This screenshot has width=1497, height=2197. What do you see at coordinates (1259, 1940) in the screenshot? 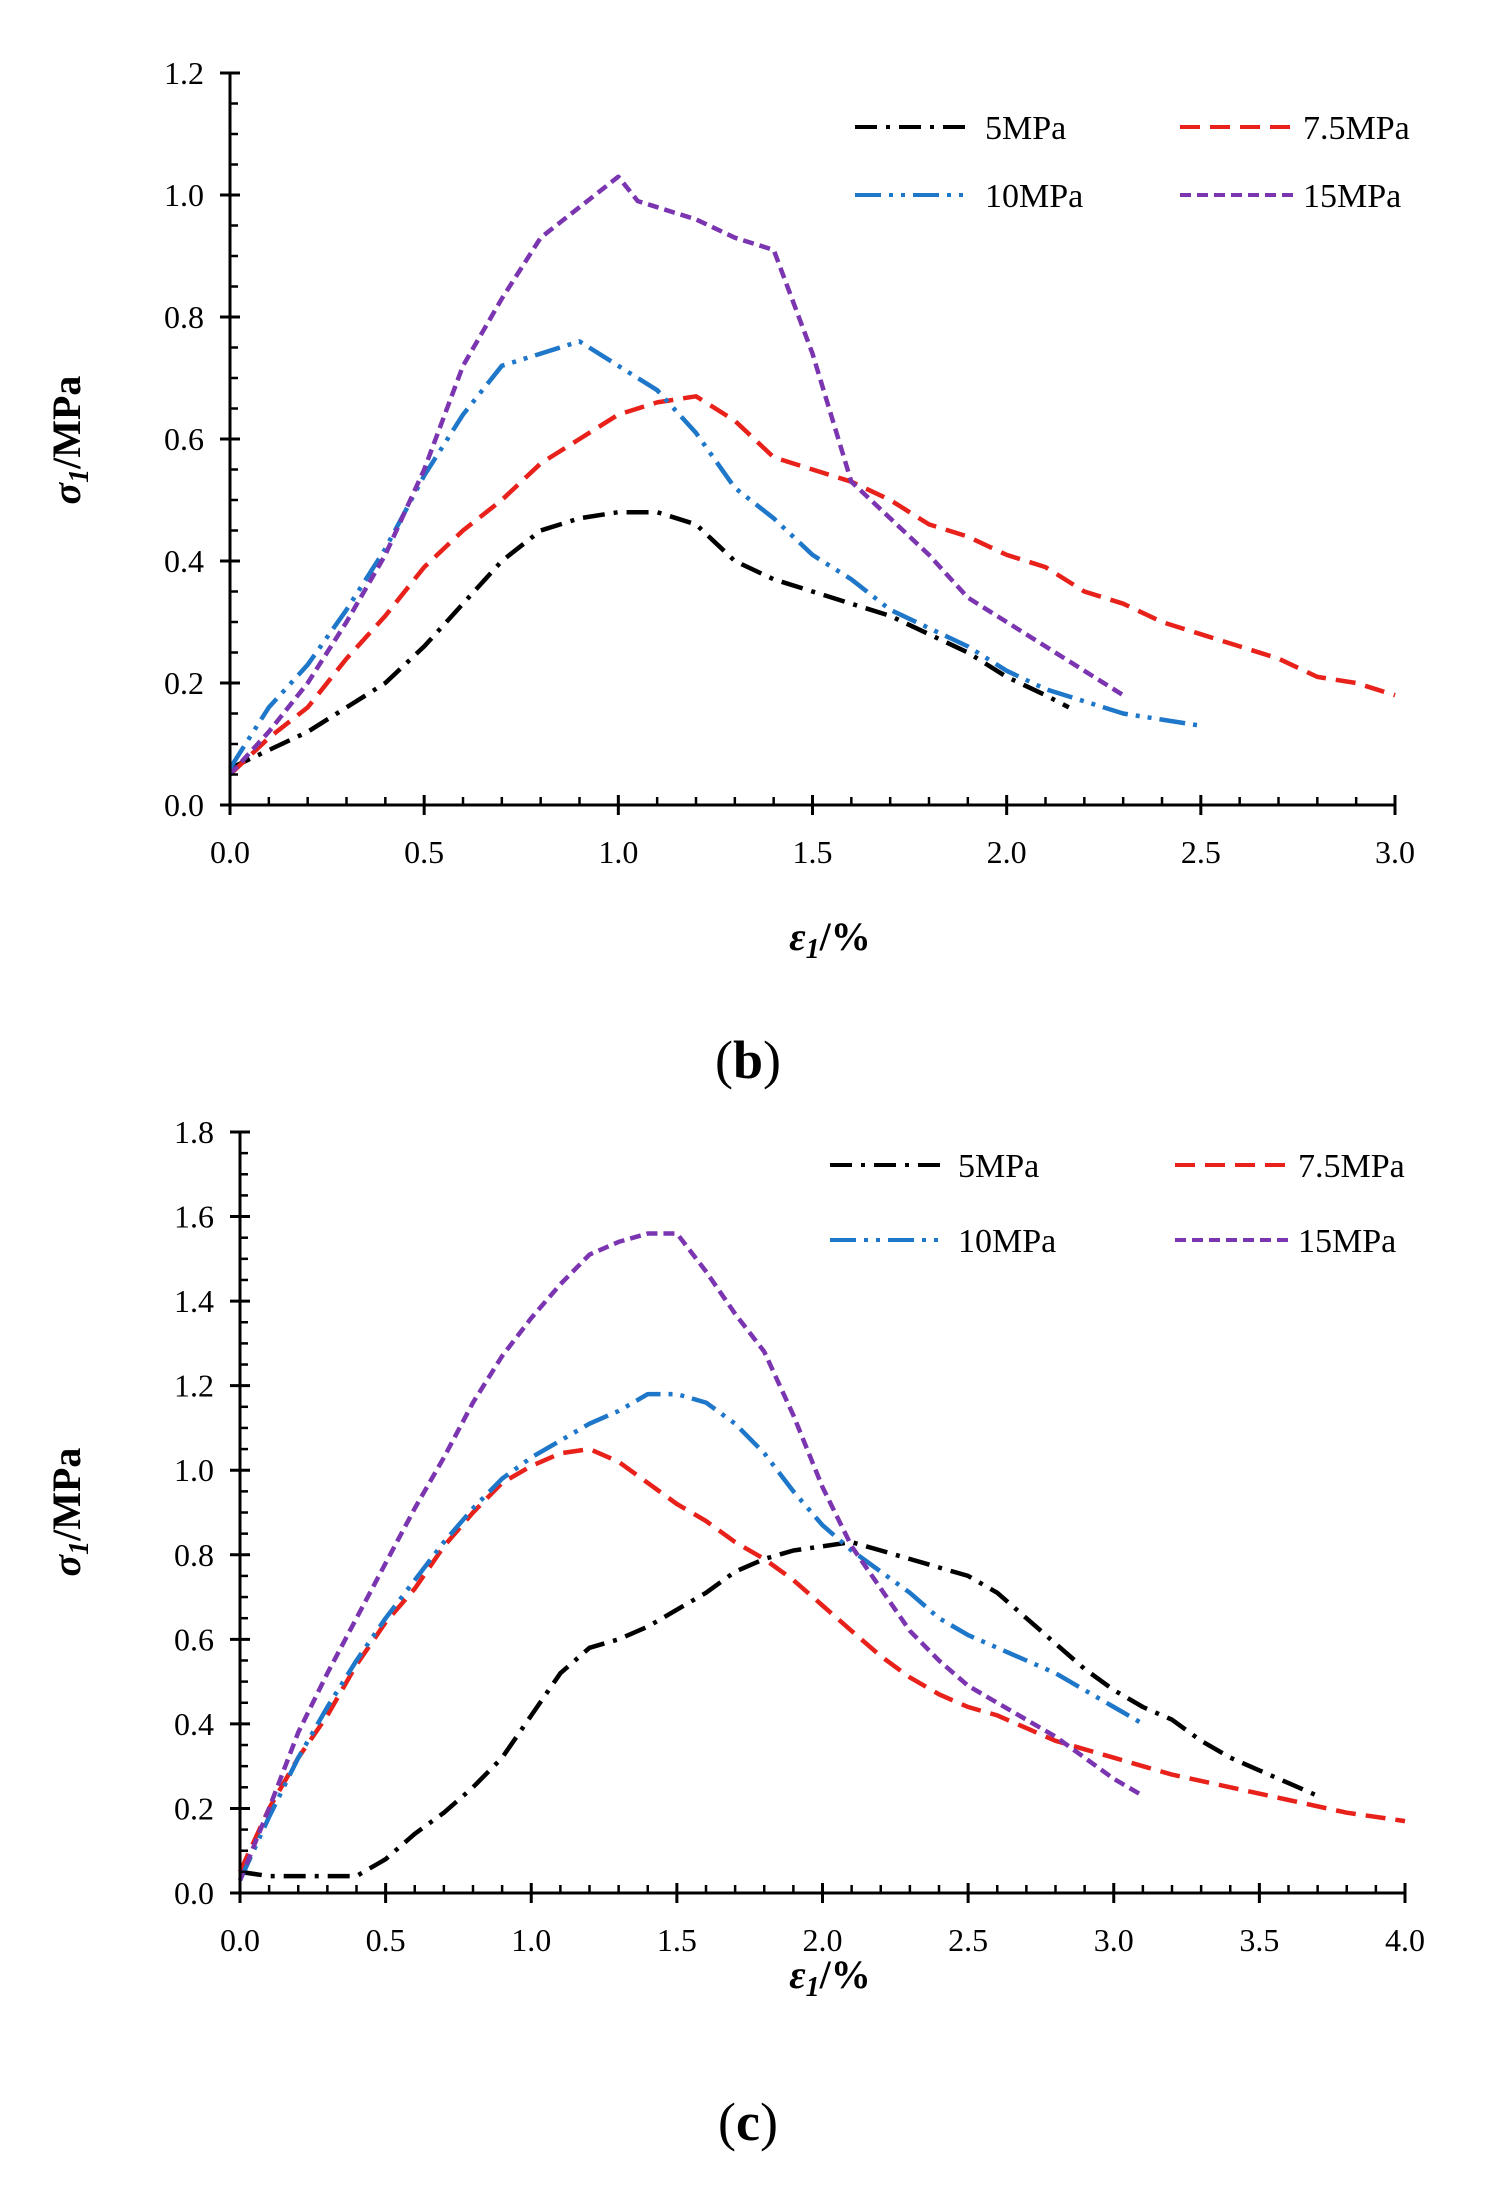
I see `x-tick-label: 3.5` at bounding box center [1259, 1940].